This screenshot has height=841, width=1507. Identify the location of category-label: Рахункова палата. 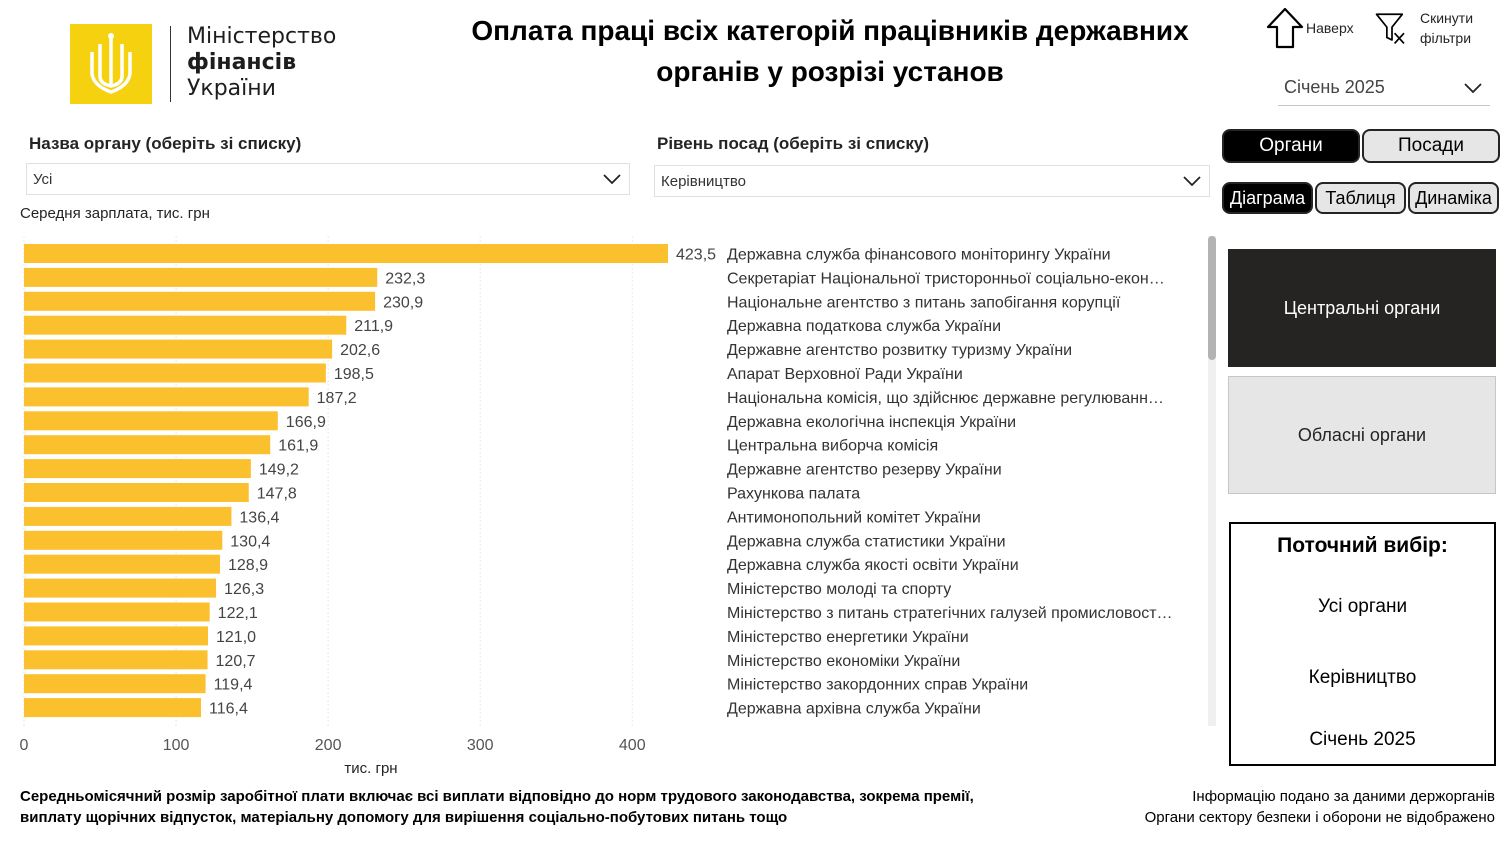
(793, 494).